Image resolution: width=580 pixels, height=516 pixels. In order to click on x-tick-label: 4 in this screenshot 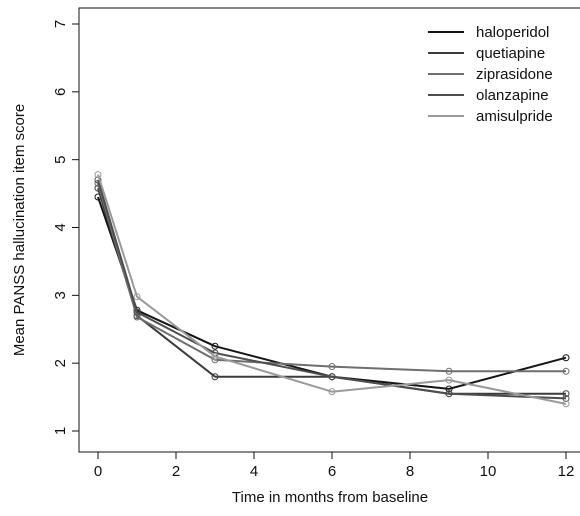, I will do `click(254, 471)`.